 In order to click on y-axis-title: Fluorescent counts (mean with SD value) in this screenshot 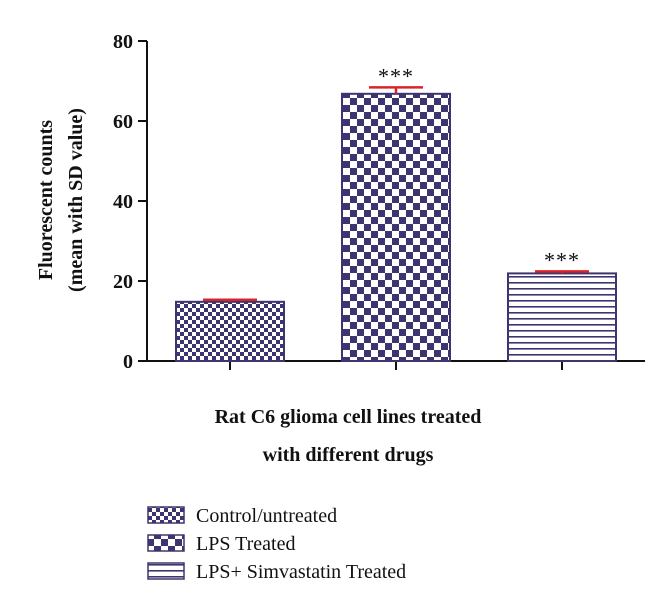, I will do `click(61, 200)`.